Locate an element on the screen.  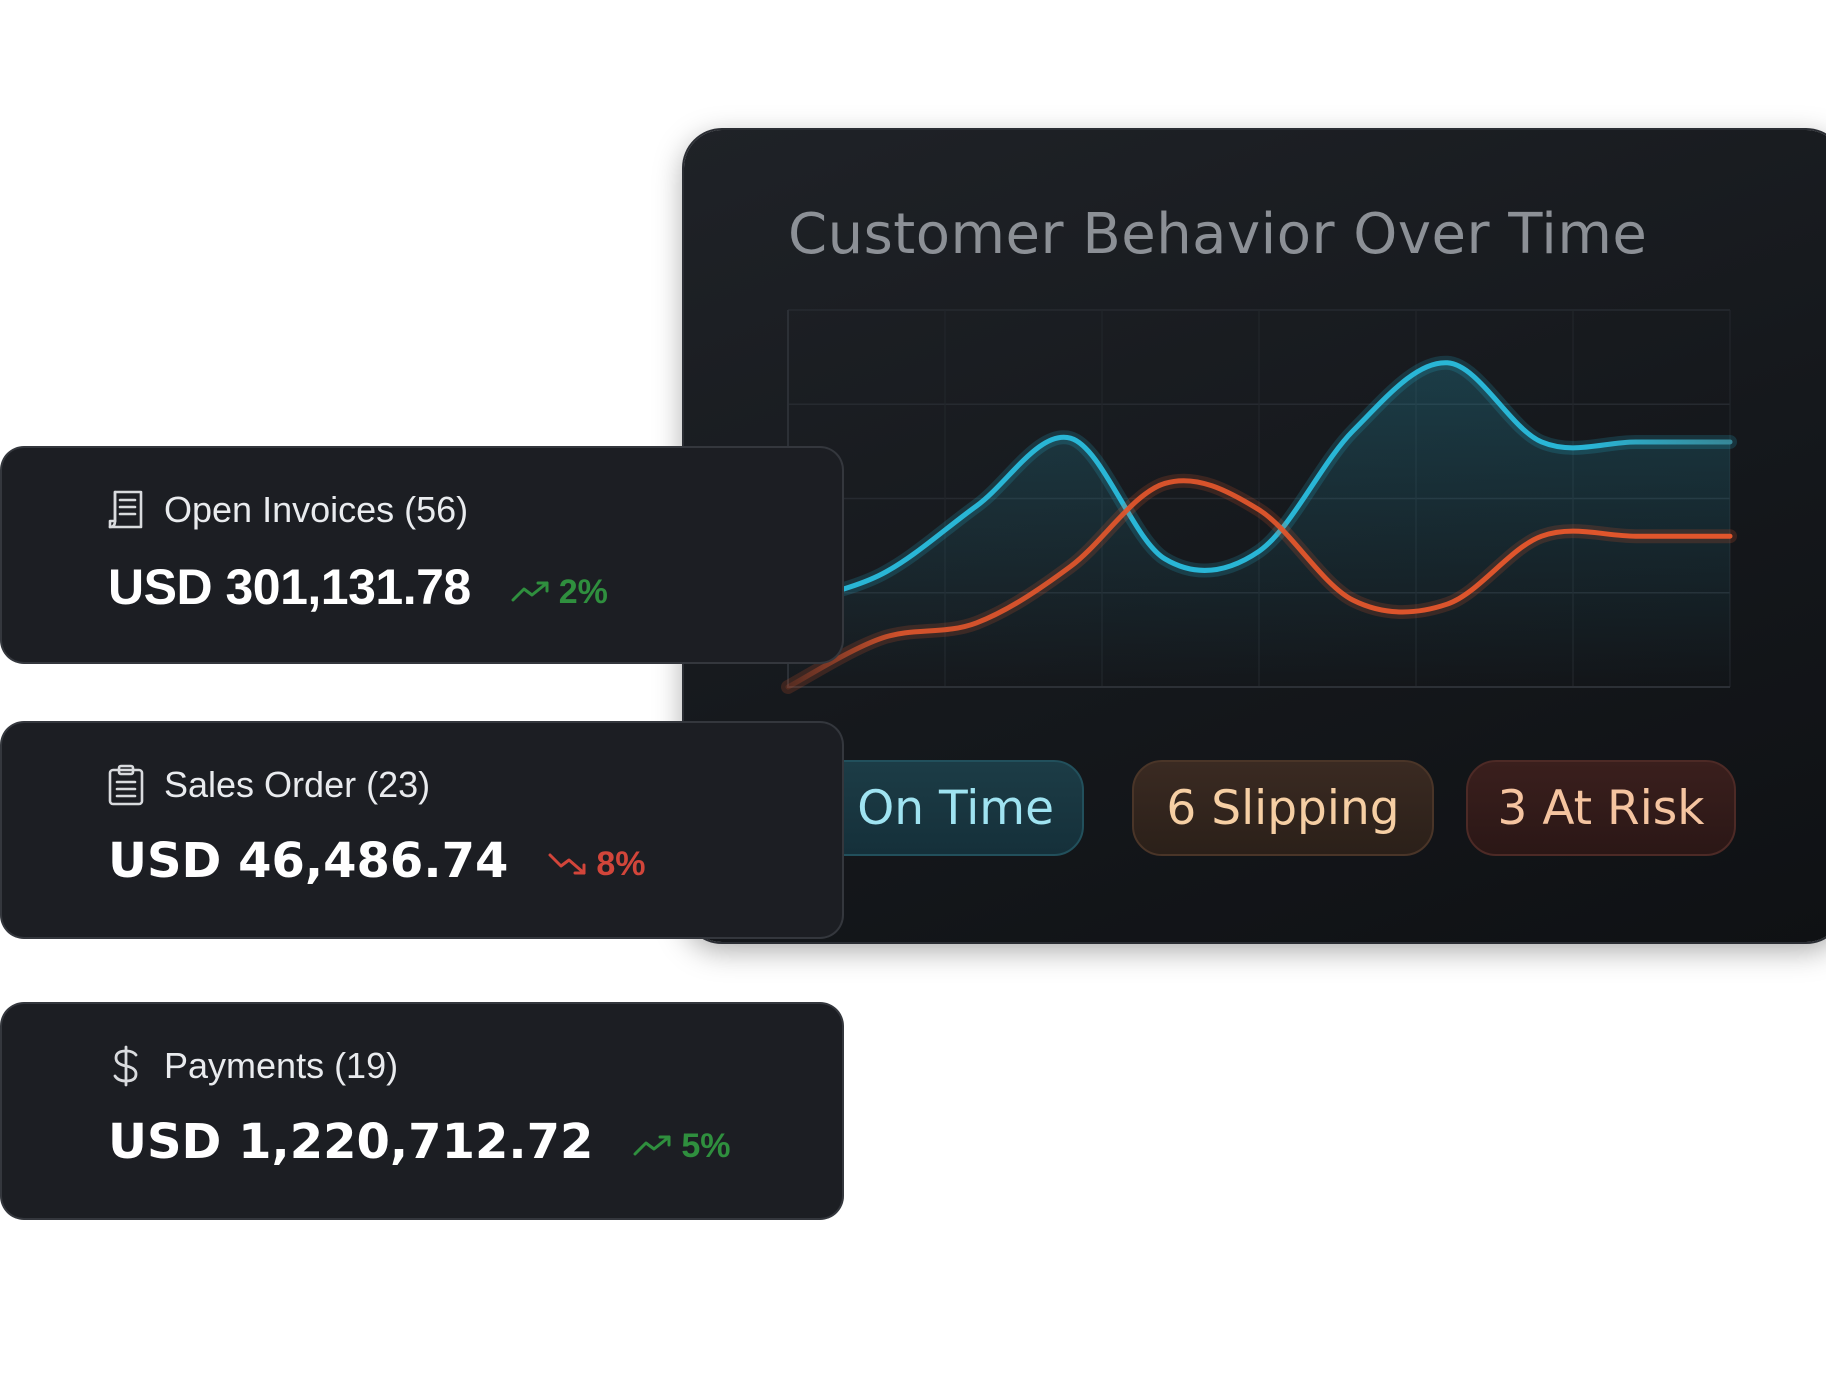
line-chart is located at coordinates (1259, 501).